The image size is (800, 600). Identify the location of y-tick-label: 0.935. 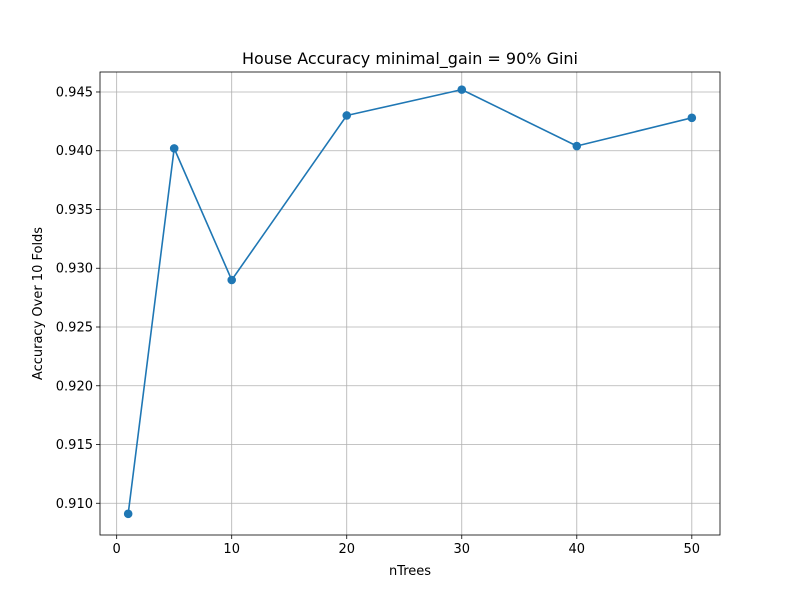
(74, 210).